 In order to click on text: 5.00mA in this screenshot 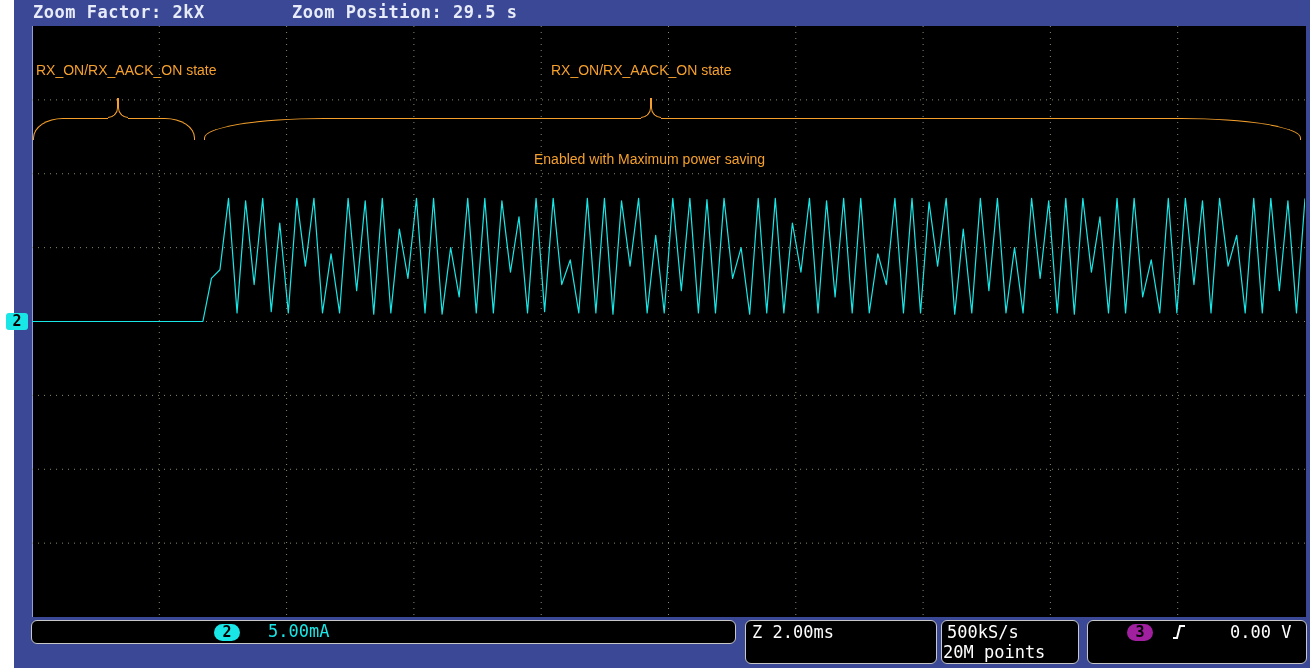, I will do `click(299, 631)`.